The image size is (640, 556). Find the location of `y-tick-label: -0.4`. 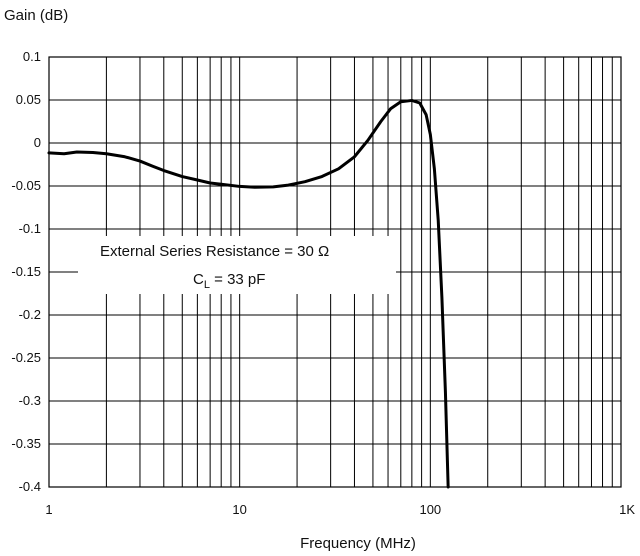

y-tick-label: -0.4 is located at coordinates (30, 486).